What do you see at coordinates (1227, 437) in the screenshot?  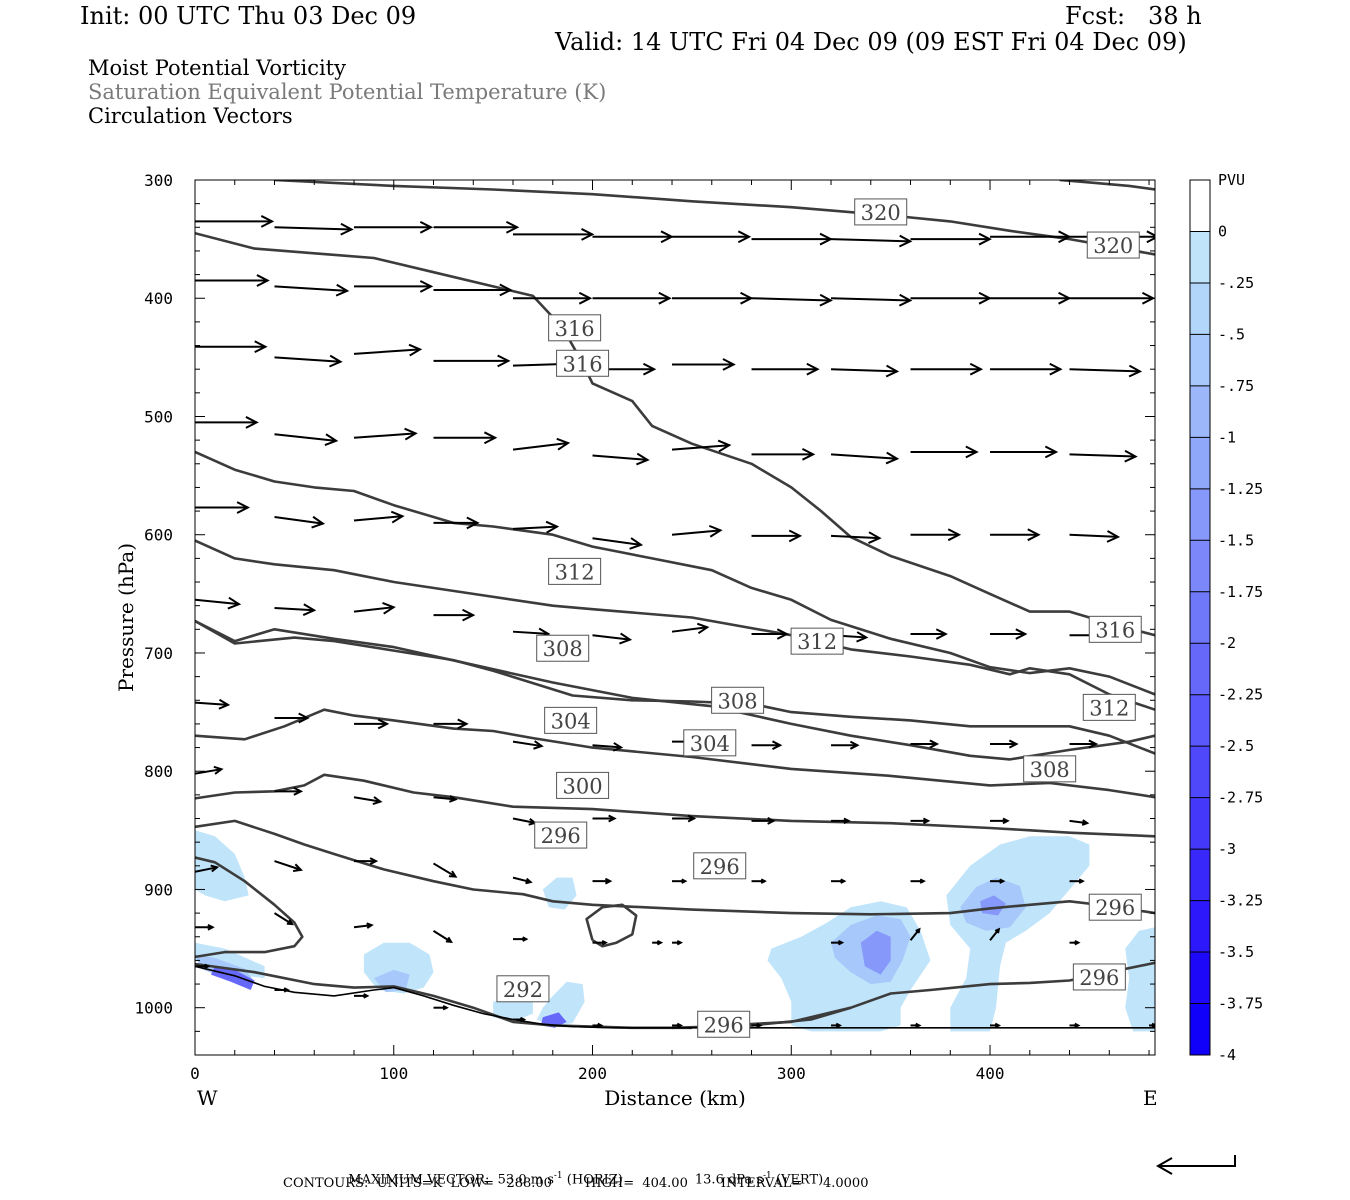 I see `colorbar-tick-label: -1` at bounding box center [1227, 437].